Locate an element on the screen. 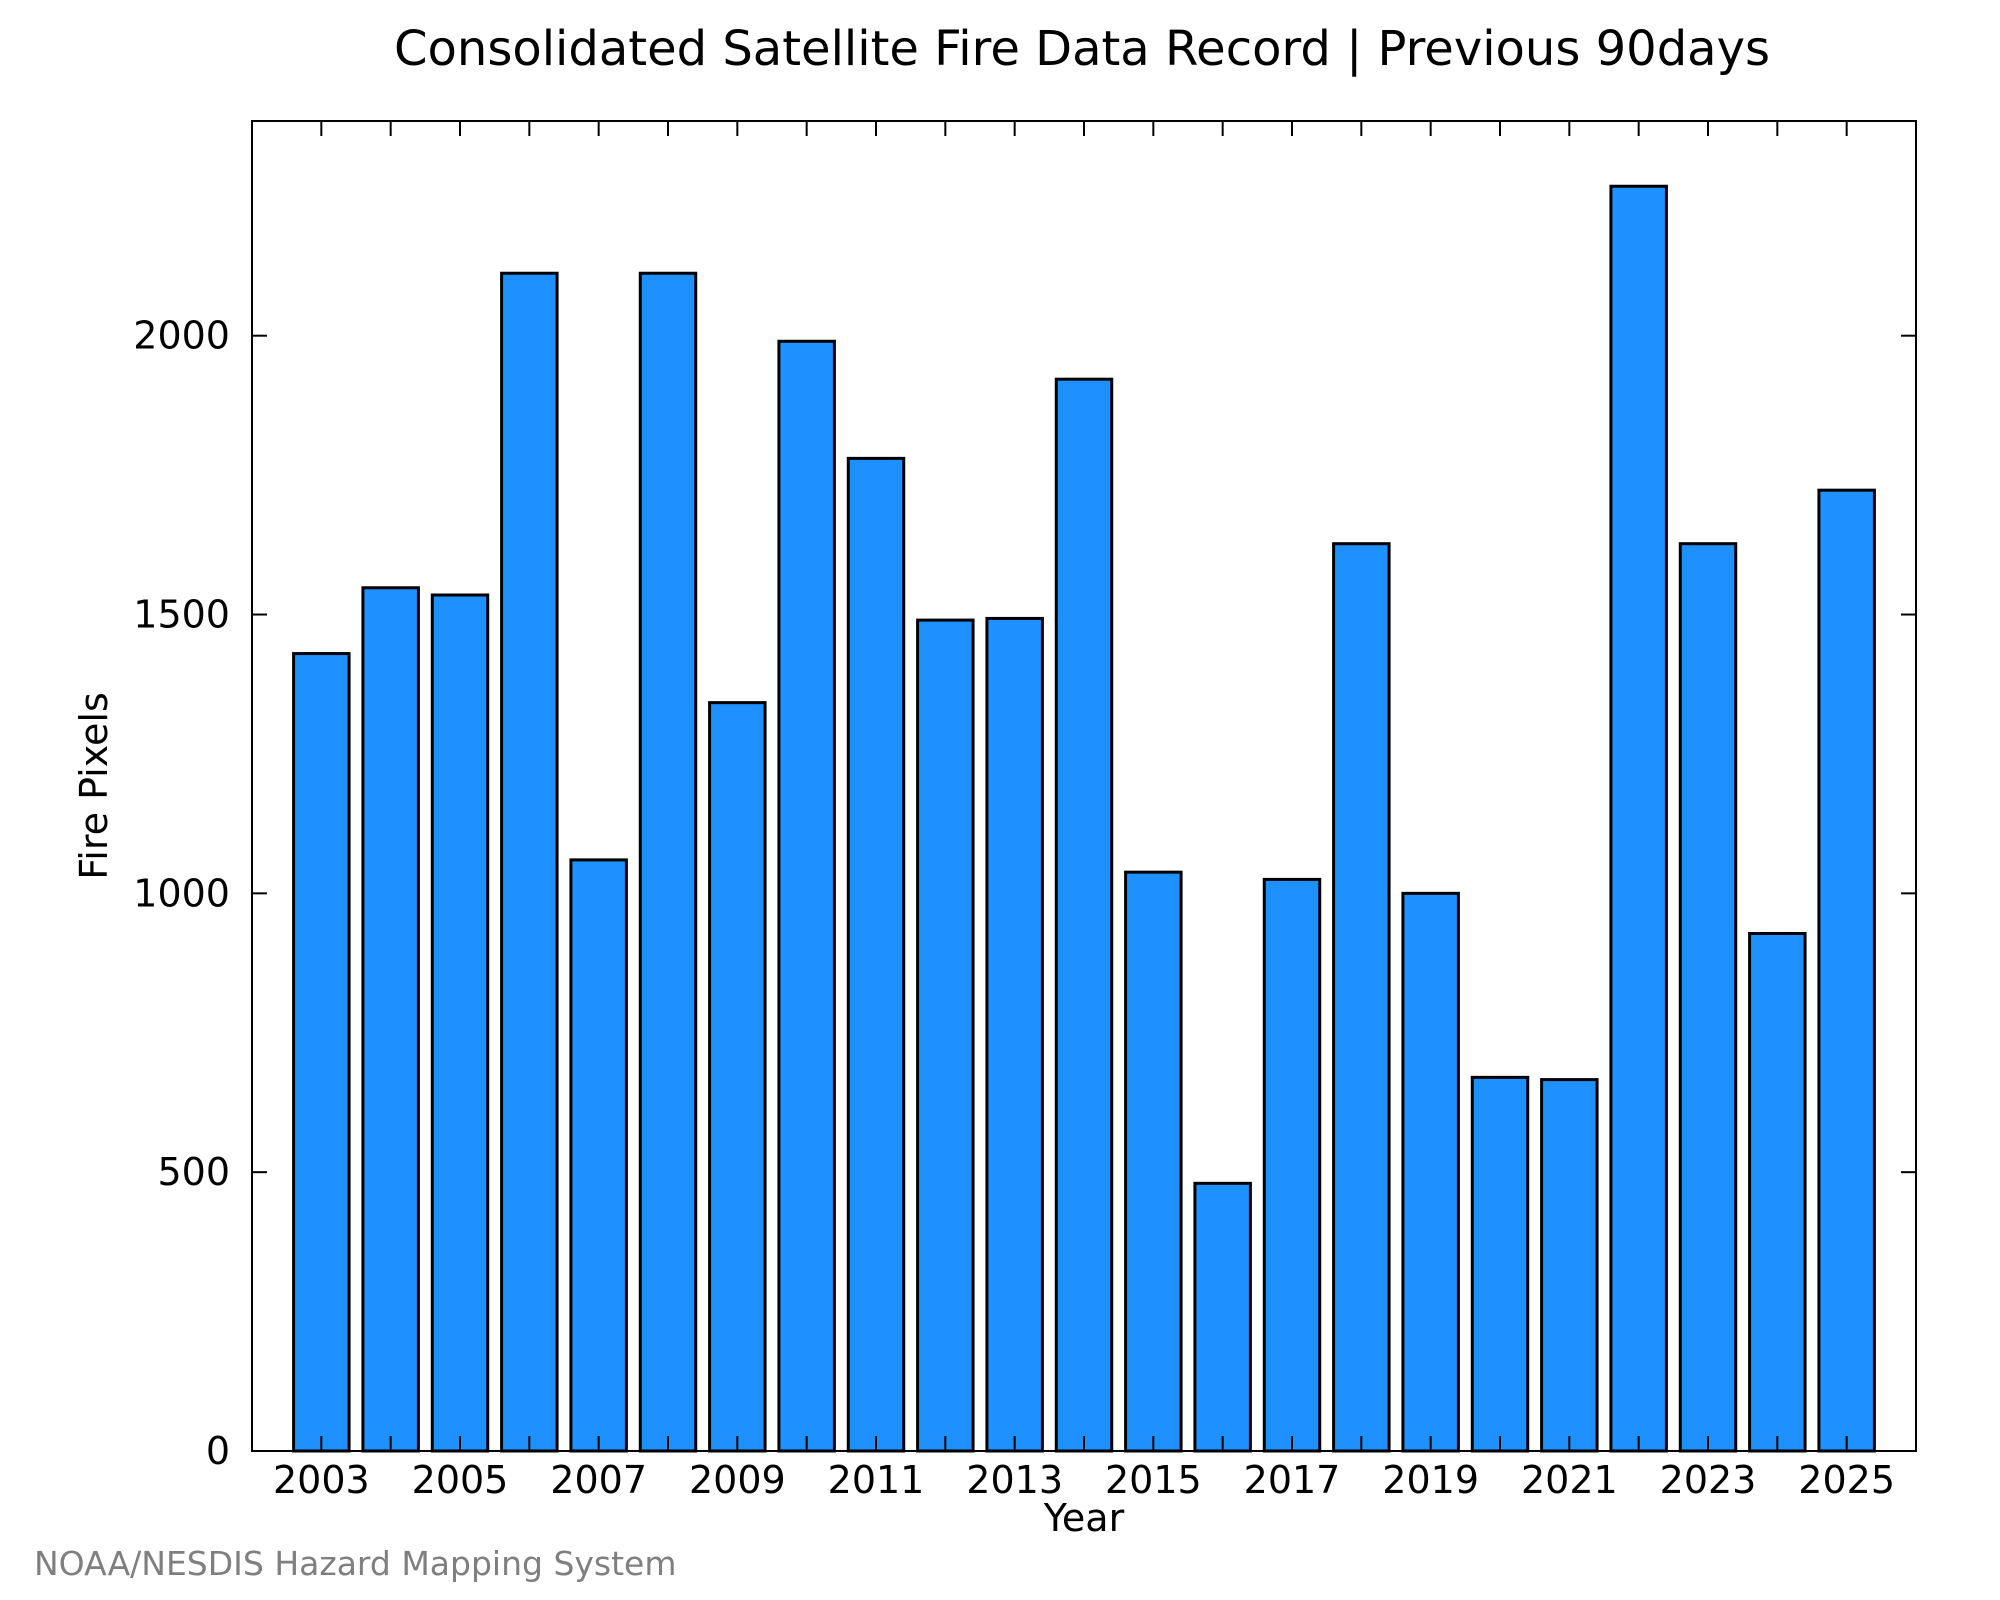 The width and height of the screenshot is (2000, 1600). bar-2003 is located at coordinates (321, 1052).